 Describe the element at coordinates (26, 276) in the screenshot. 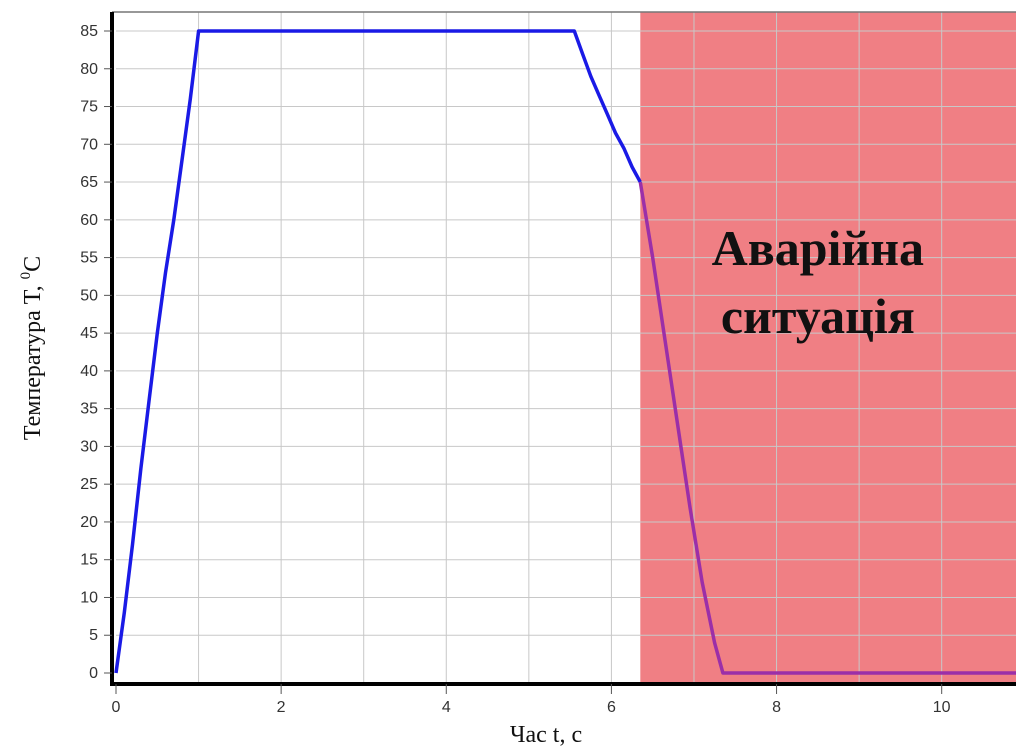

I see `y-axis-label-superscript: 0` at that location.